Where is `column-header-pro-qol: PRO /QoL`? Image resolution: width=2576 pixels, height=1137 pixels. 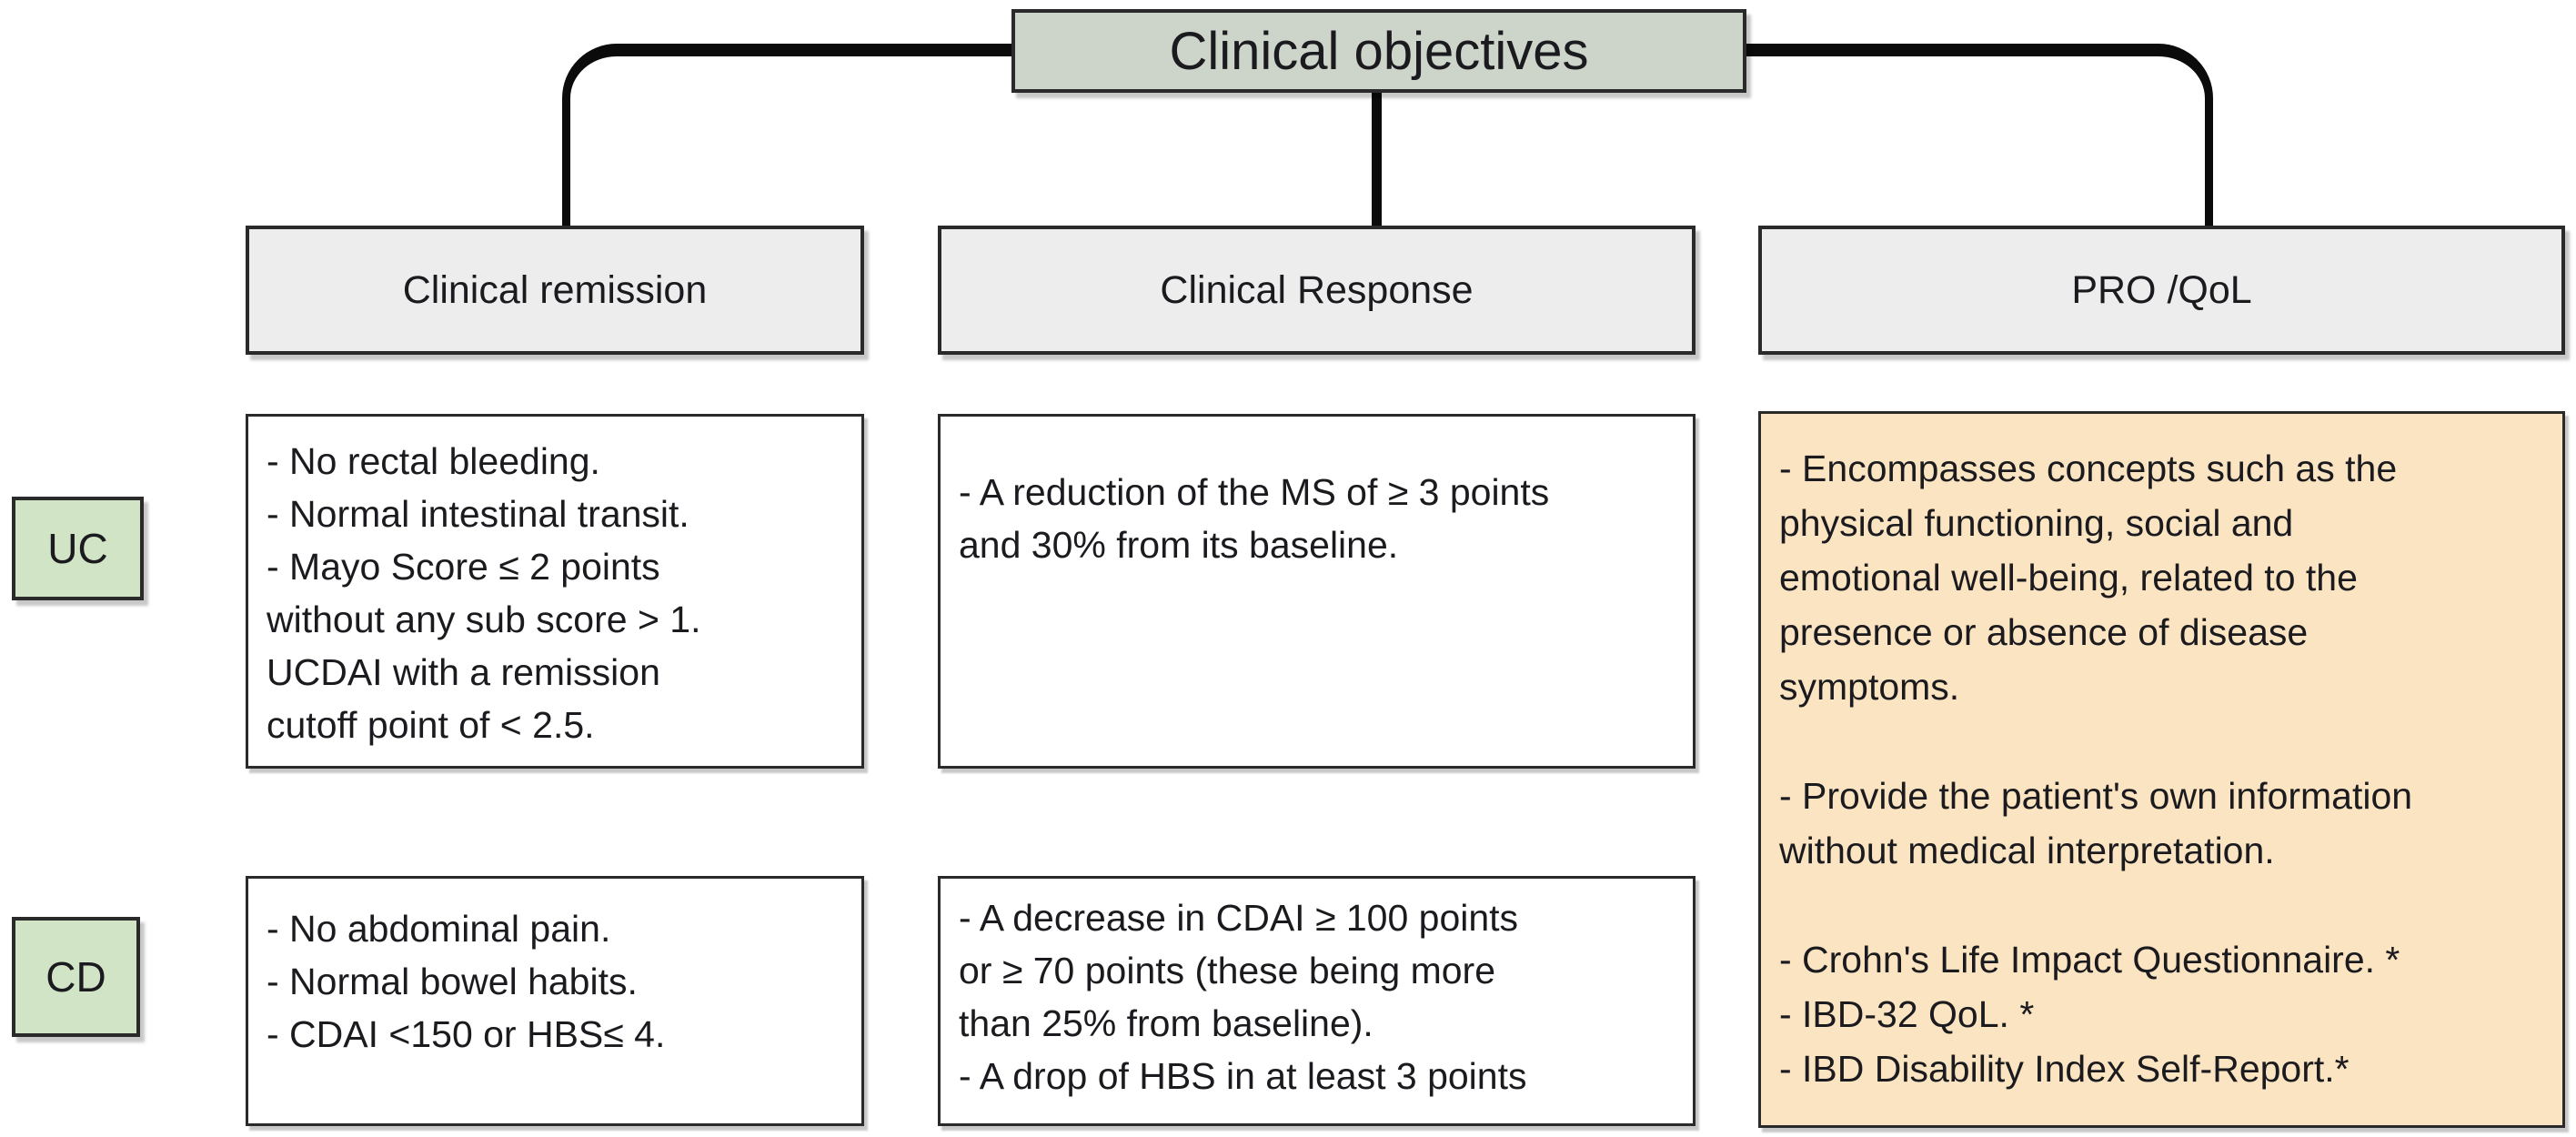 column-header-pro-qol: PRO /QoL is located at coordinates (2161, 290).